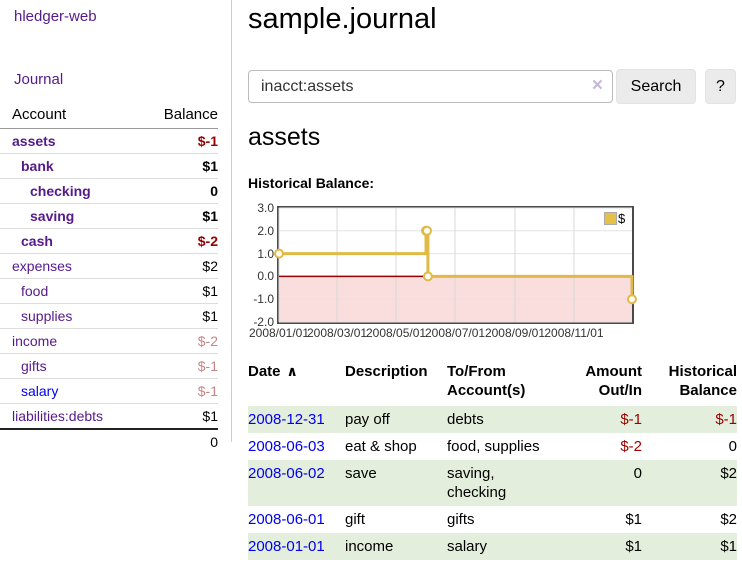 Image resolution: width=742 pixels, height=582 pixels. What do you see at coordinates (265, 253) in the screenshot?
I see `y-axis-tick-label: 1.0` at bounding box center [265, 253].